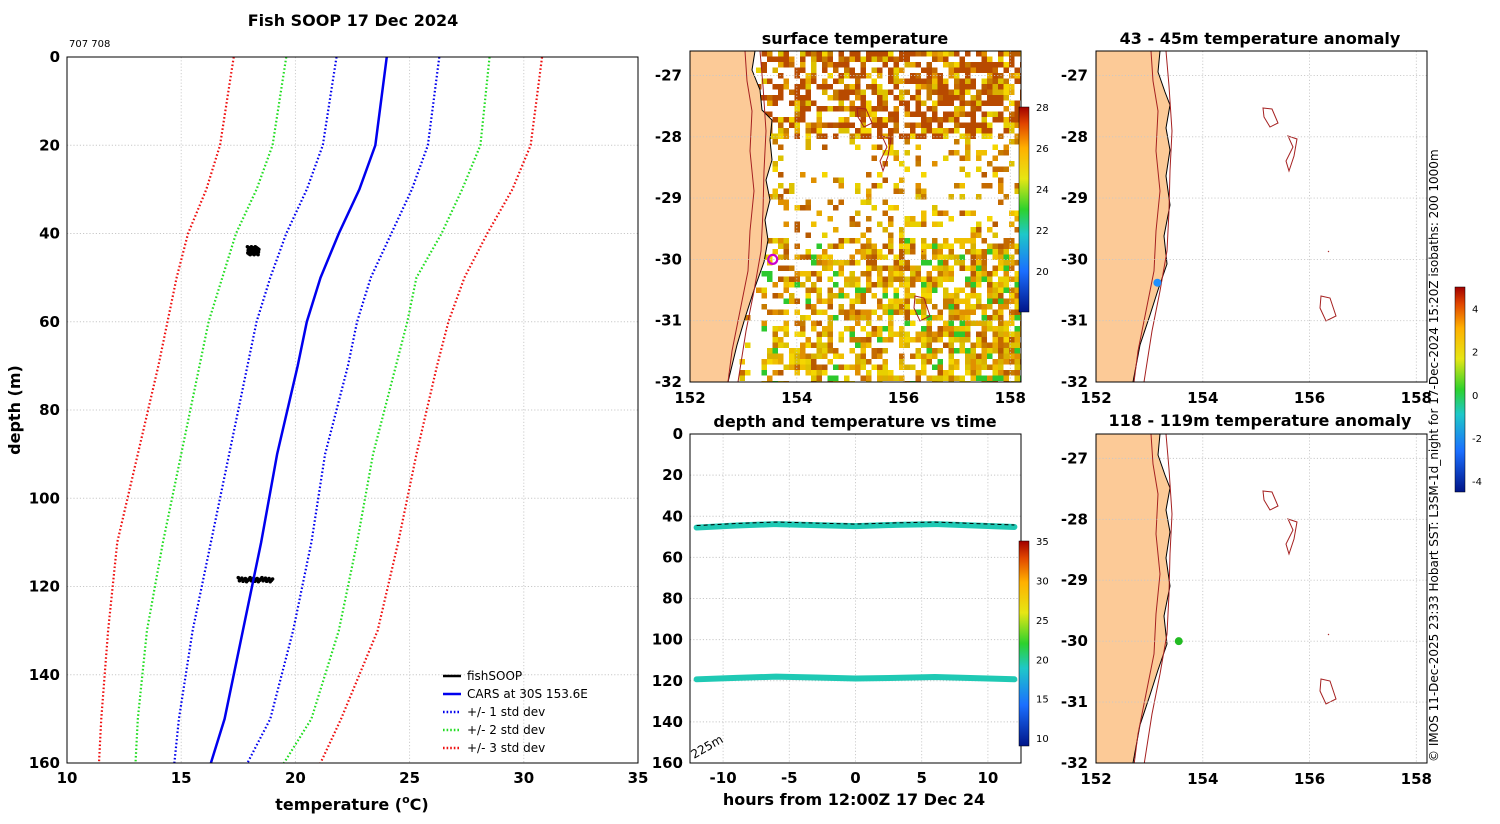 The height and width of the screenshot is (824, 1500). I want to click on map-y-tick-label: -27, so click(668, 76).